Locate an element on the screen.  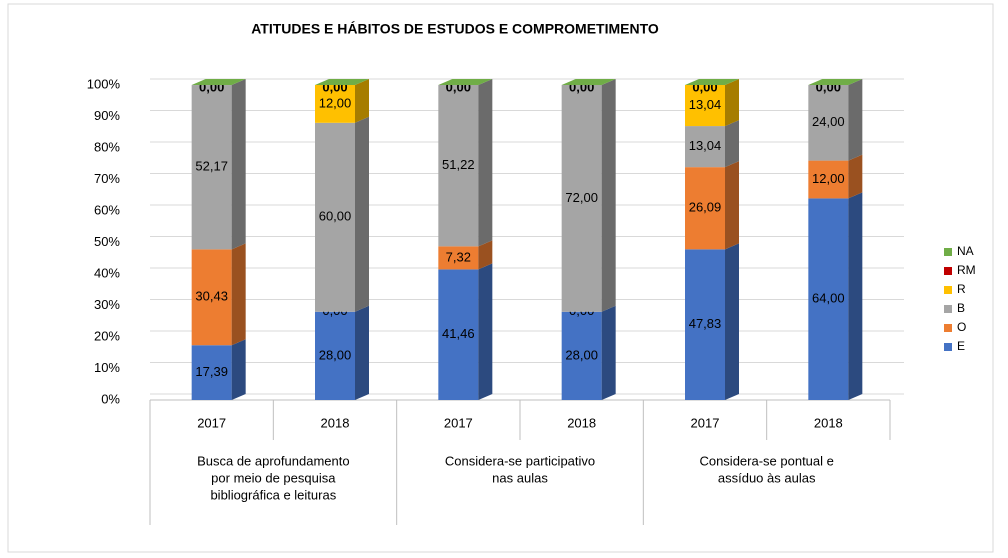
y-tick-label: 20% is located at coordinates (107, 335).